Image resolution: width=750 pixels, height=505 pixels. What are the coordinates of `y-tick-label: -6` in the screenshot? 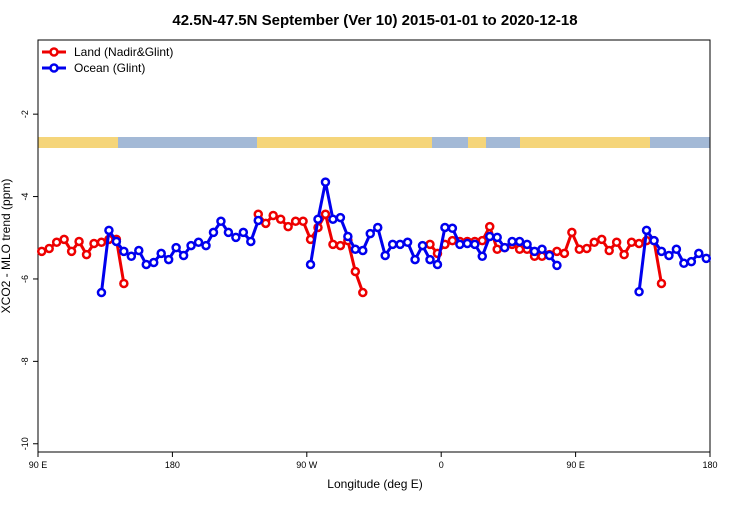 It's located at (25, 279).